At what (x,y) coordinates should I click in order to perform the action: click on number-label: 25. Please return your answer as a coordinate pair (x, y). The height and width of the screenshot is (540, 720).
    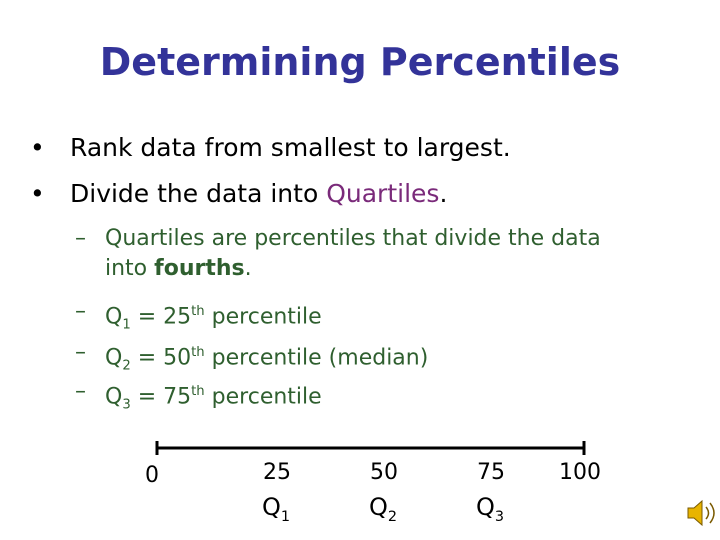
    Looking at the image, I should click on (277, 472).